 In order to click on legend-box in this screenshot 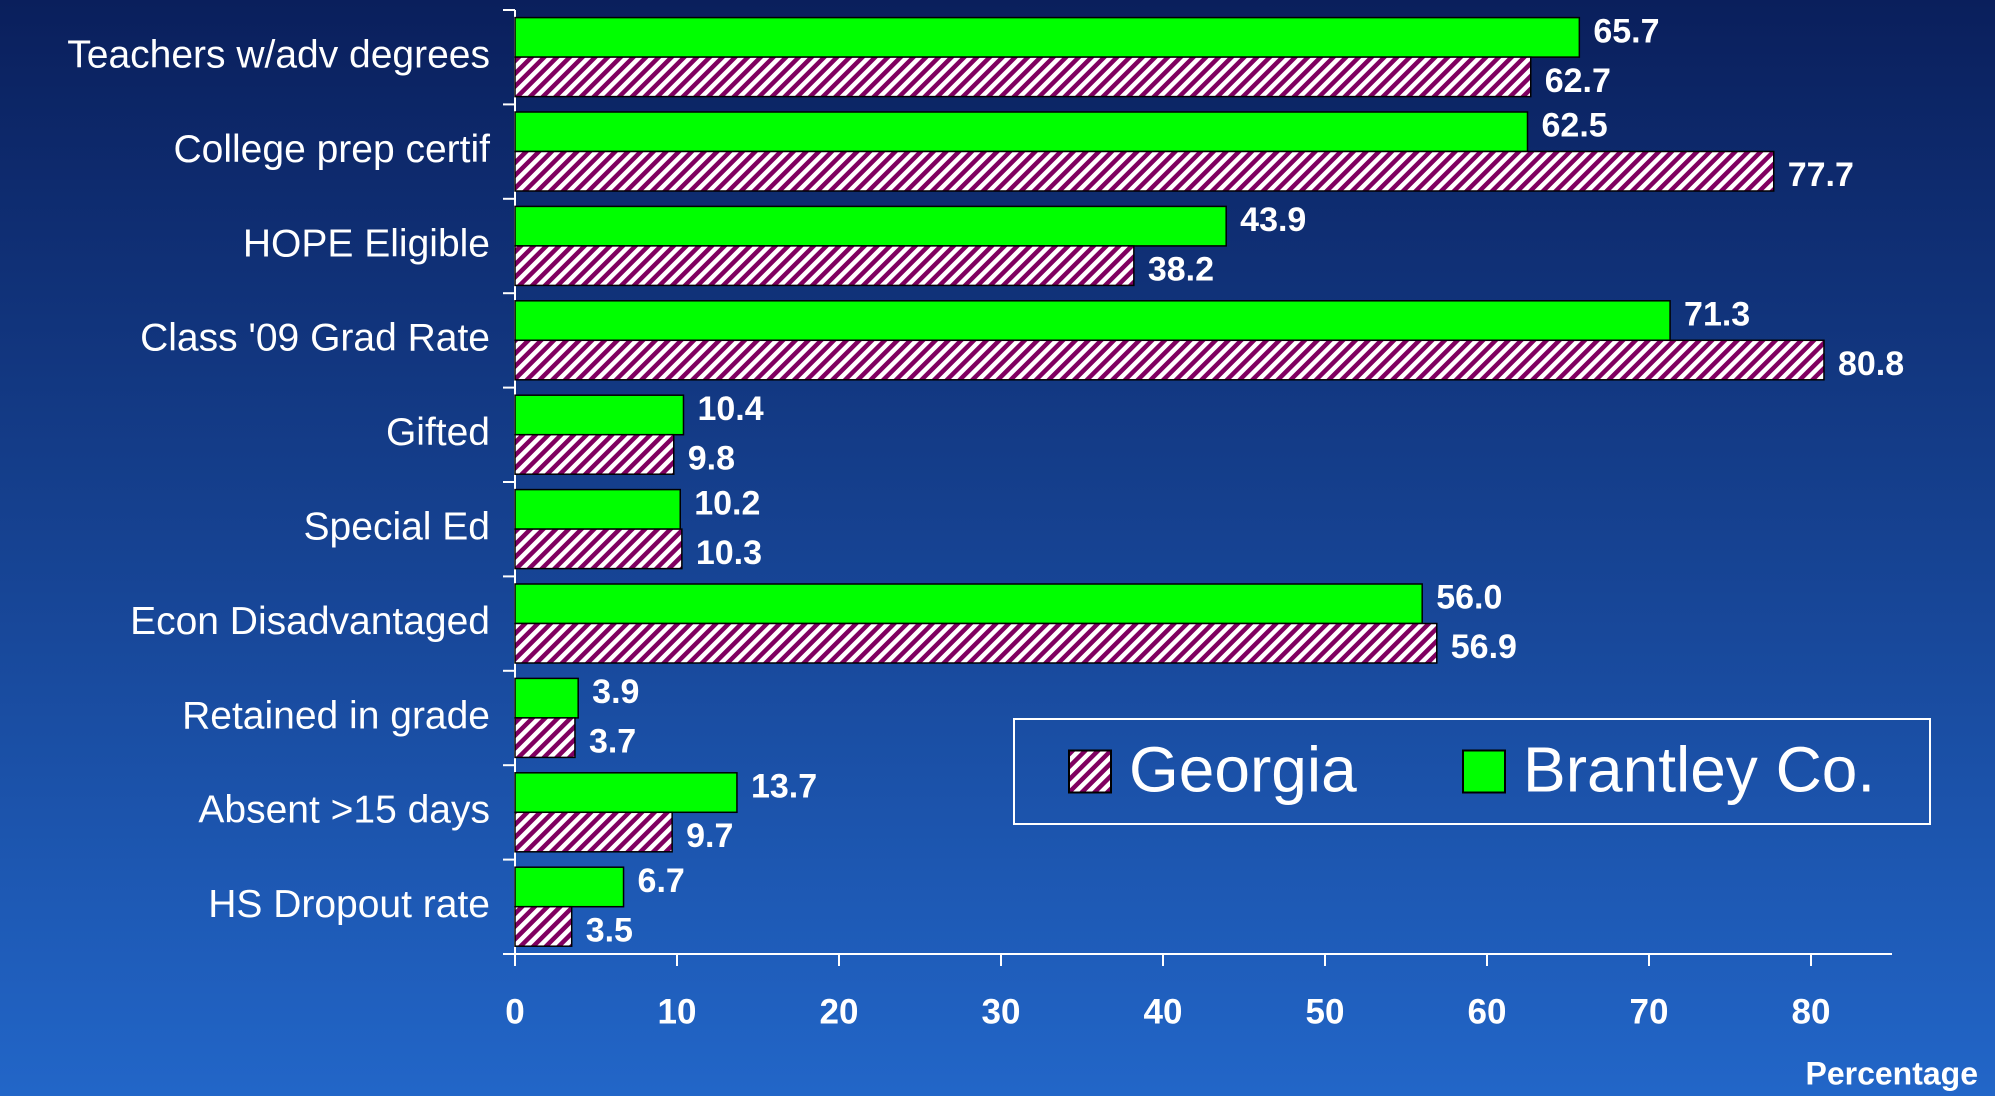, I will do `click(1472, 771)`.